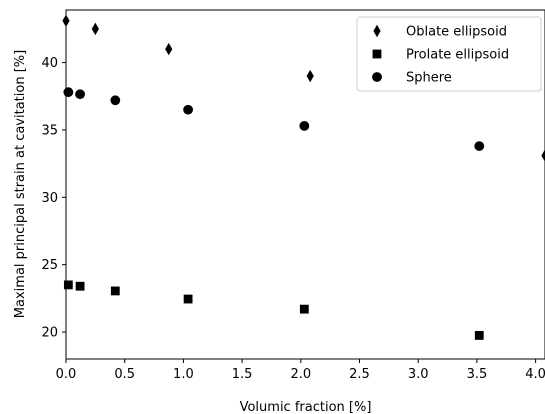  Describe the element at coordinates (535, 374) in the screenshot. I see `x-tick-label: 4.0` at that location.